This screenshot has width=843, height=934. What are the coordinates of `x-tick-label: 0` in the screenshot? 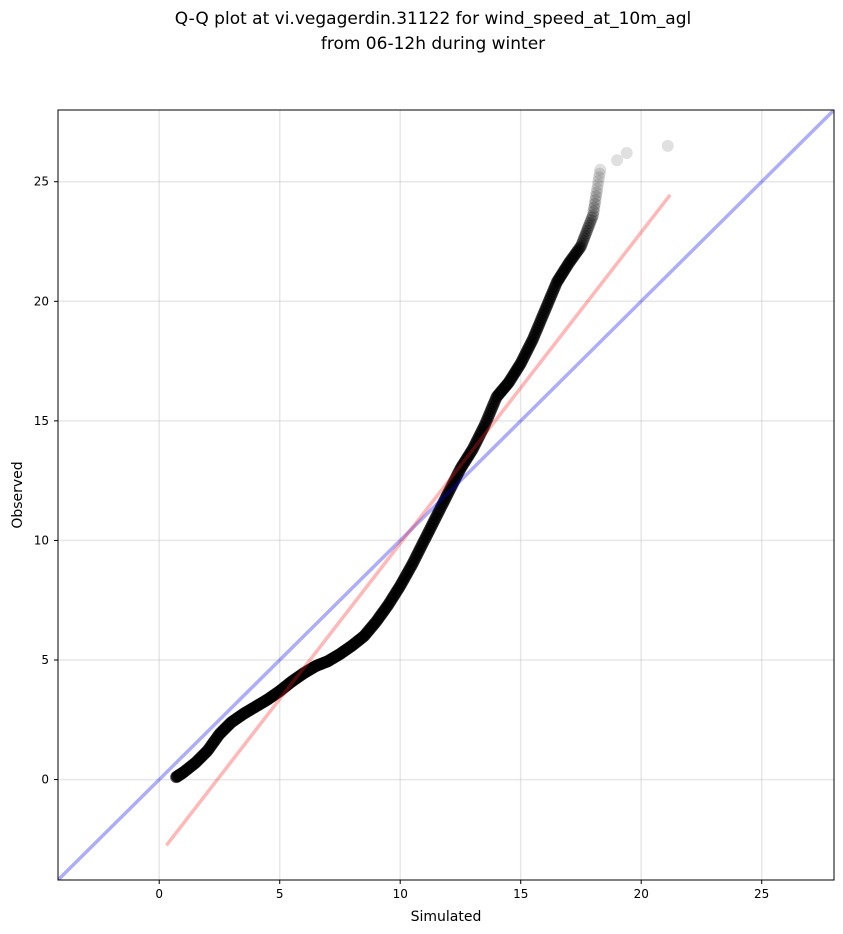 It's located at (159, 894).